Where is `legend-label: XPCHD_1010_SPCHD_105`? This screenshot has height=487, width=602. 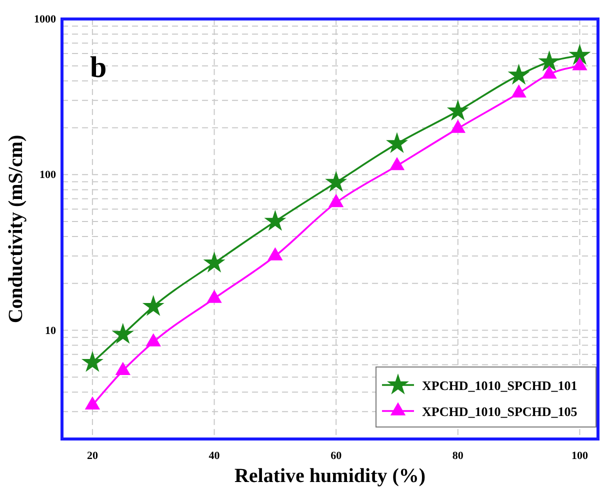 legend-label: XPCHD_1010_SPCHD_105 is located at coordinates (500, 411).